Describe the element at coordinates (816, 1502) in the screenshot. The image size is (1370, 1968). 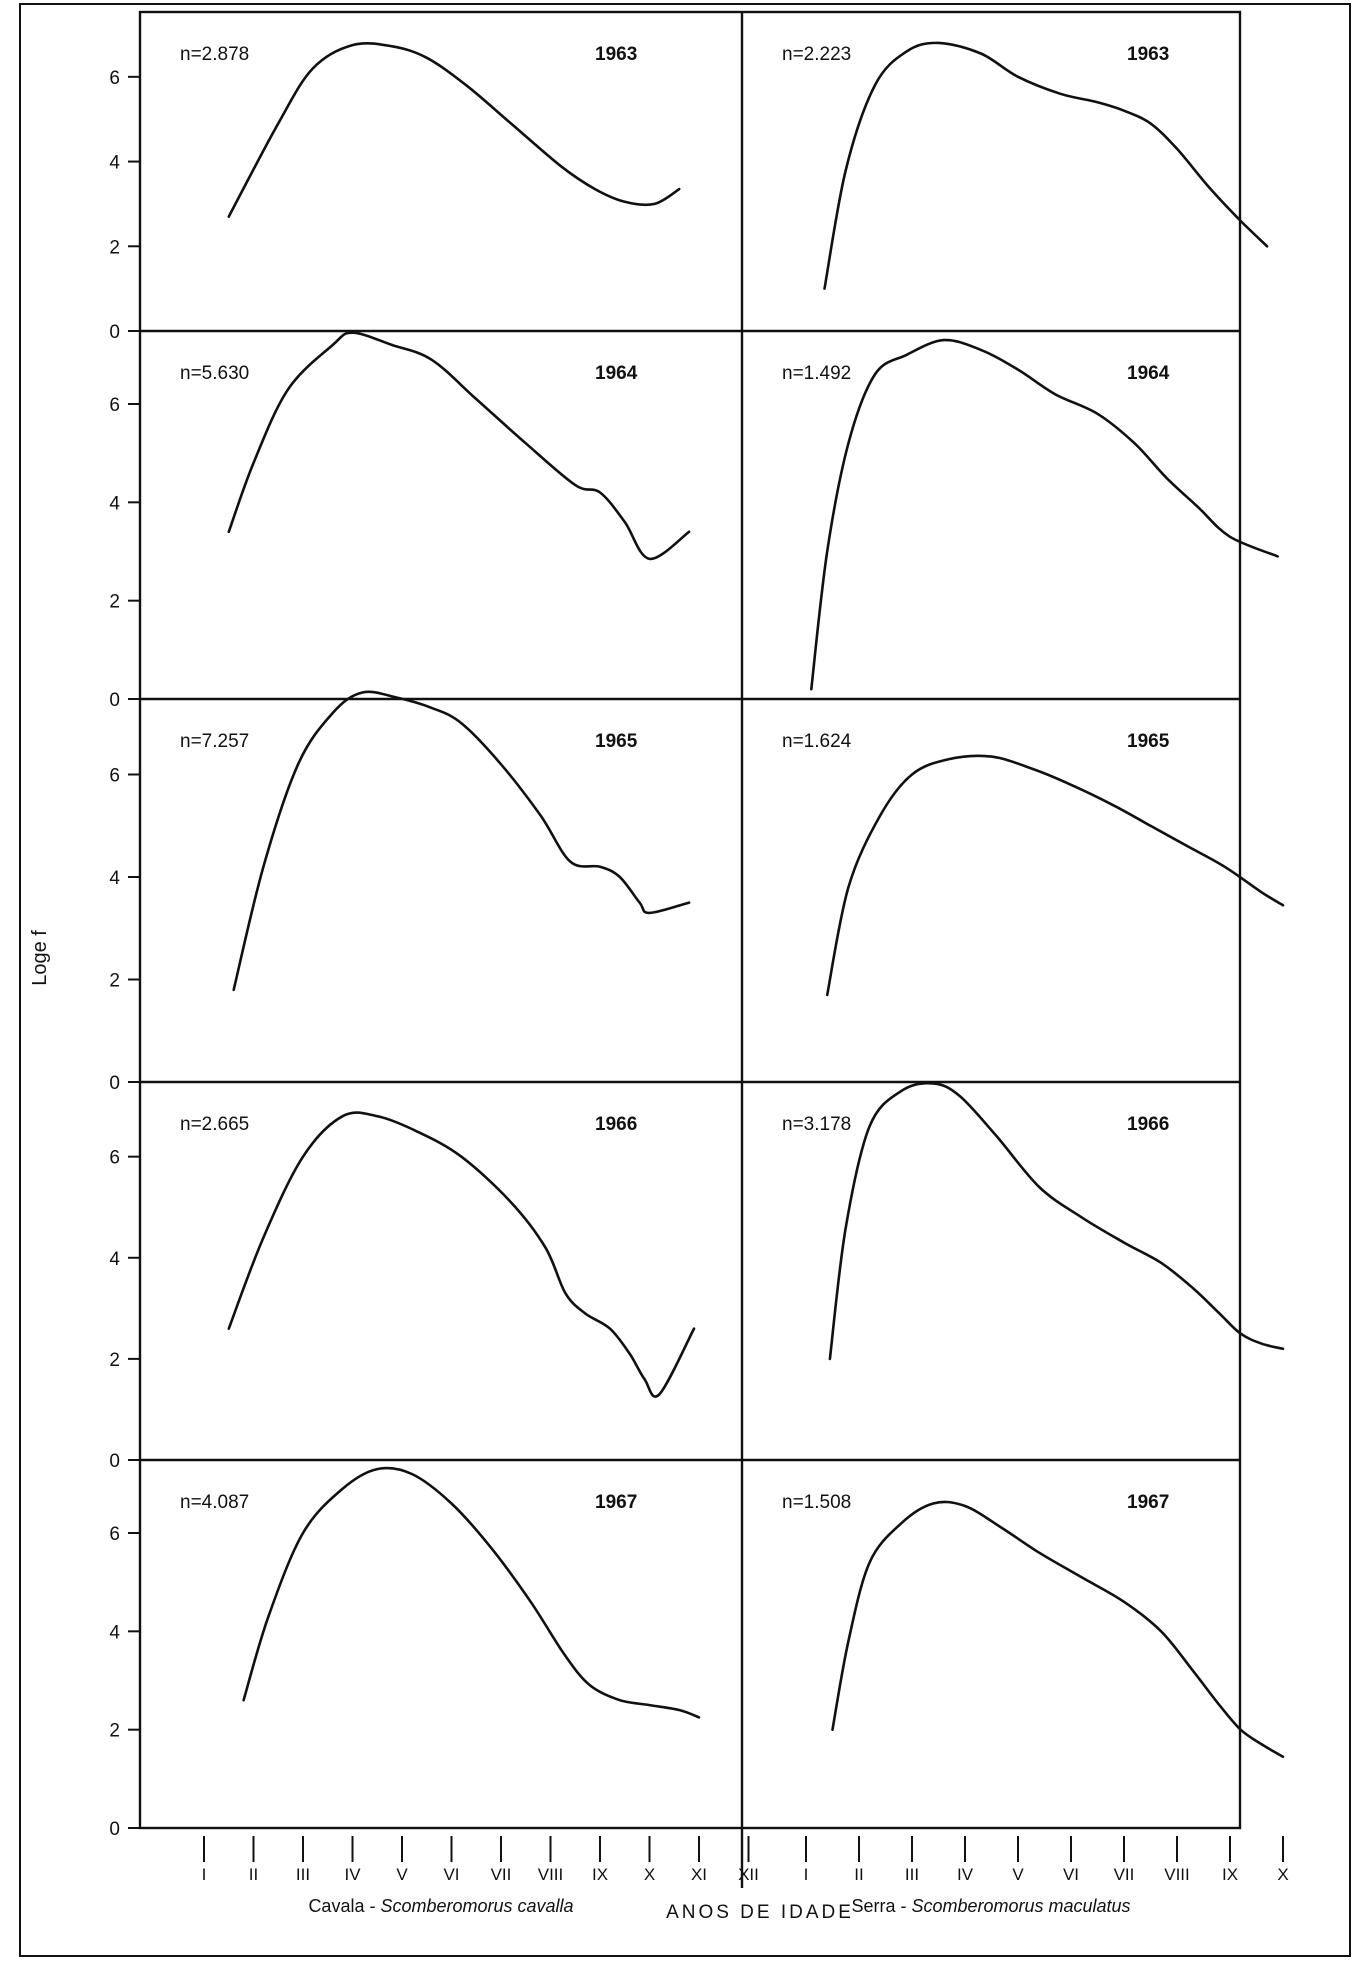
I see `sample-size-label: n=1.508` at that location.